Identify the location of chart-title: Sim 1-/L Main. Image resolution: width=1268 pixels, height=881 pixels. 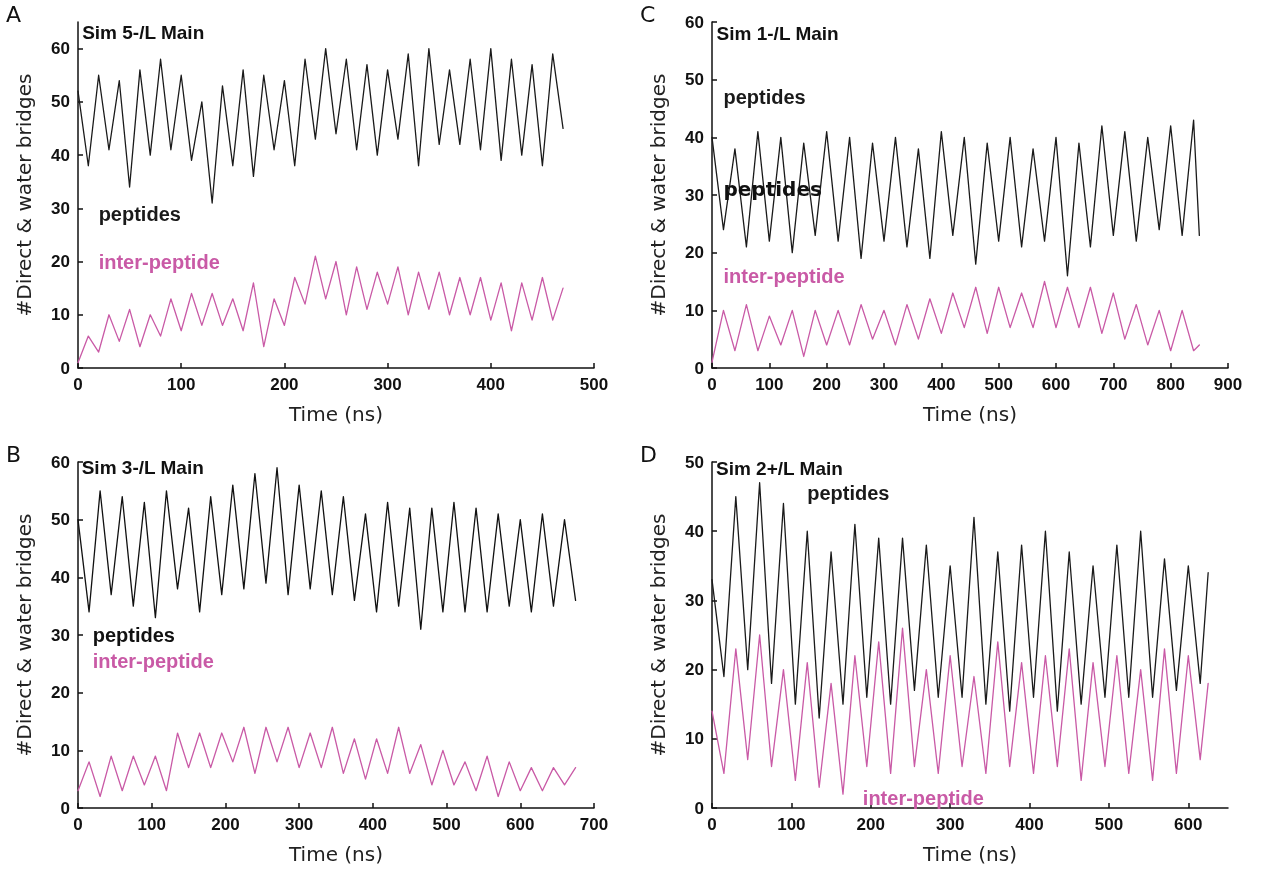
(777, 34).